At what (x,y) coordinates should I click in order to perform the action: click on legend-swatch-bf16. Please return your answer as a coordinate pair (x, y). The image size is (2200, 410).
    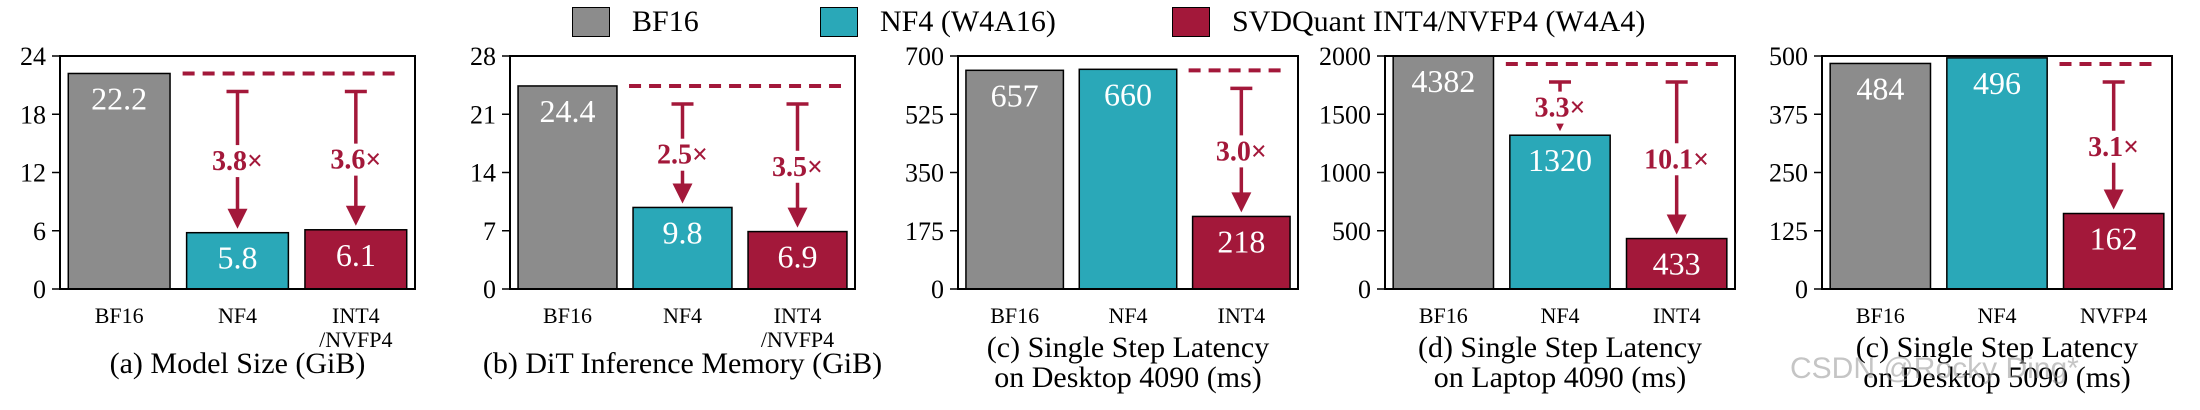
    Looking at the image, I should click on (591, 22).